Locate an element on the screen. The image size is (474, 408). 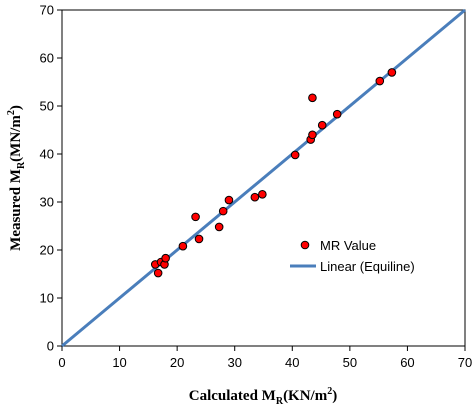
y-tick-label: 0 is located at coordinates (50, 346).